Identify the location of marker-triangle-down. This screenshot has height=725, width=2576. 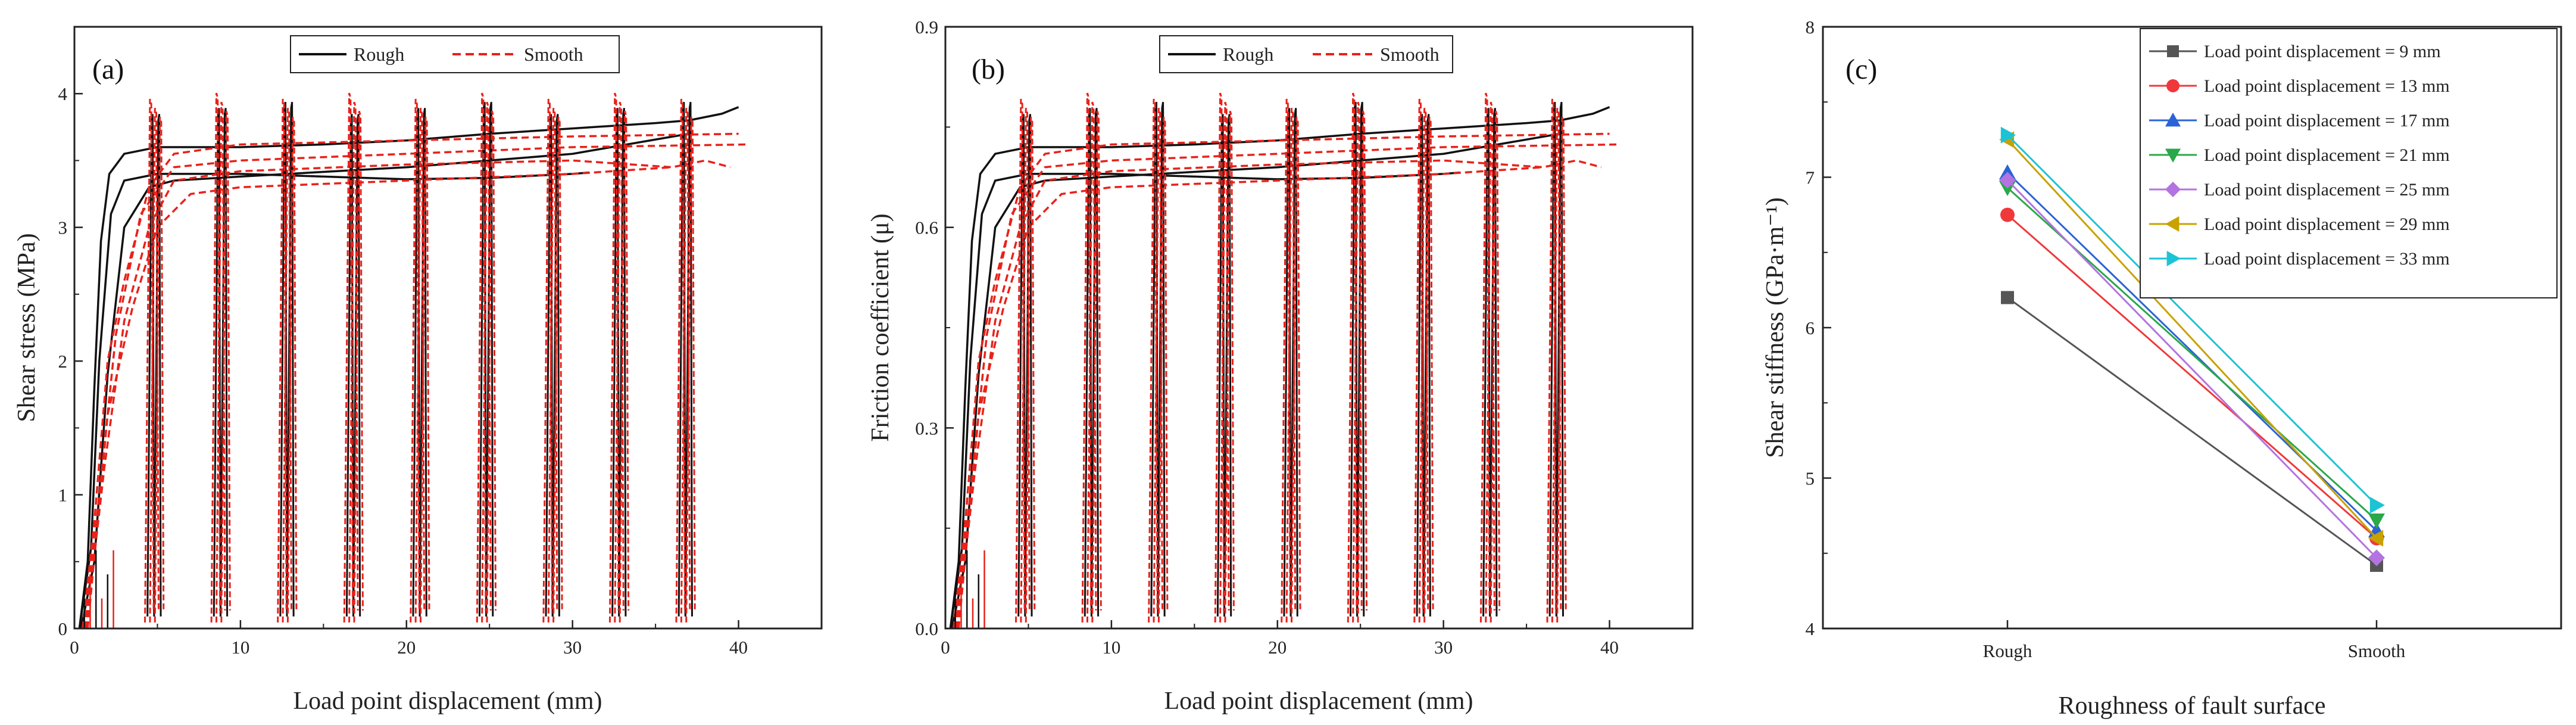
(2173, 155).